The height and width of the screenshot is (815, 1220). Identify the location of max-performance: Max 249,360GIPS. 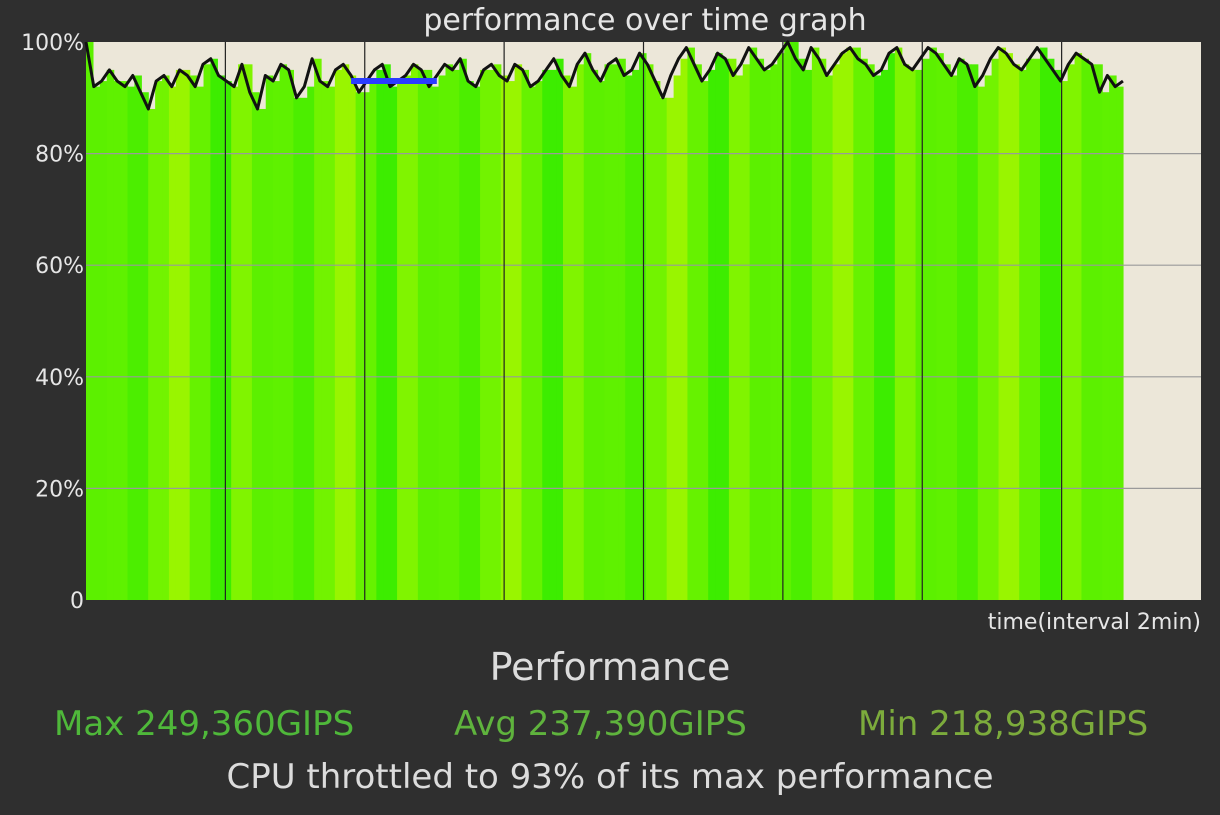
(204, 724).